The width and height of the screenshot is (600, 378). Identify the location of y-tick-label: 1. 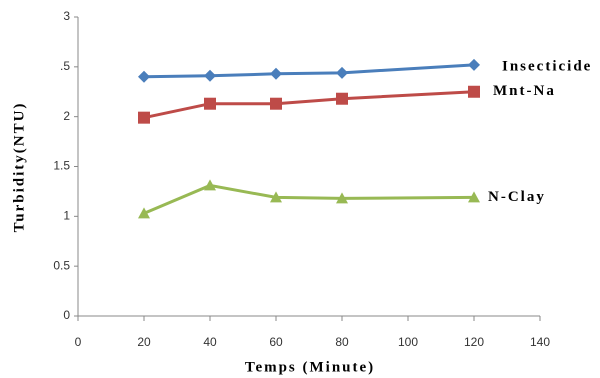
(66, 216).